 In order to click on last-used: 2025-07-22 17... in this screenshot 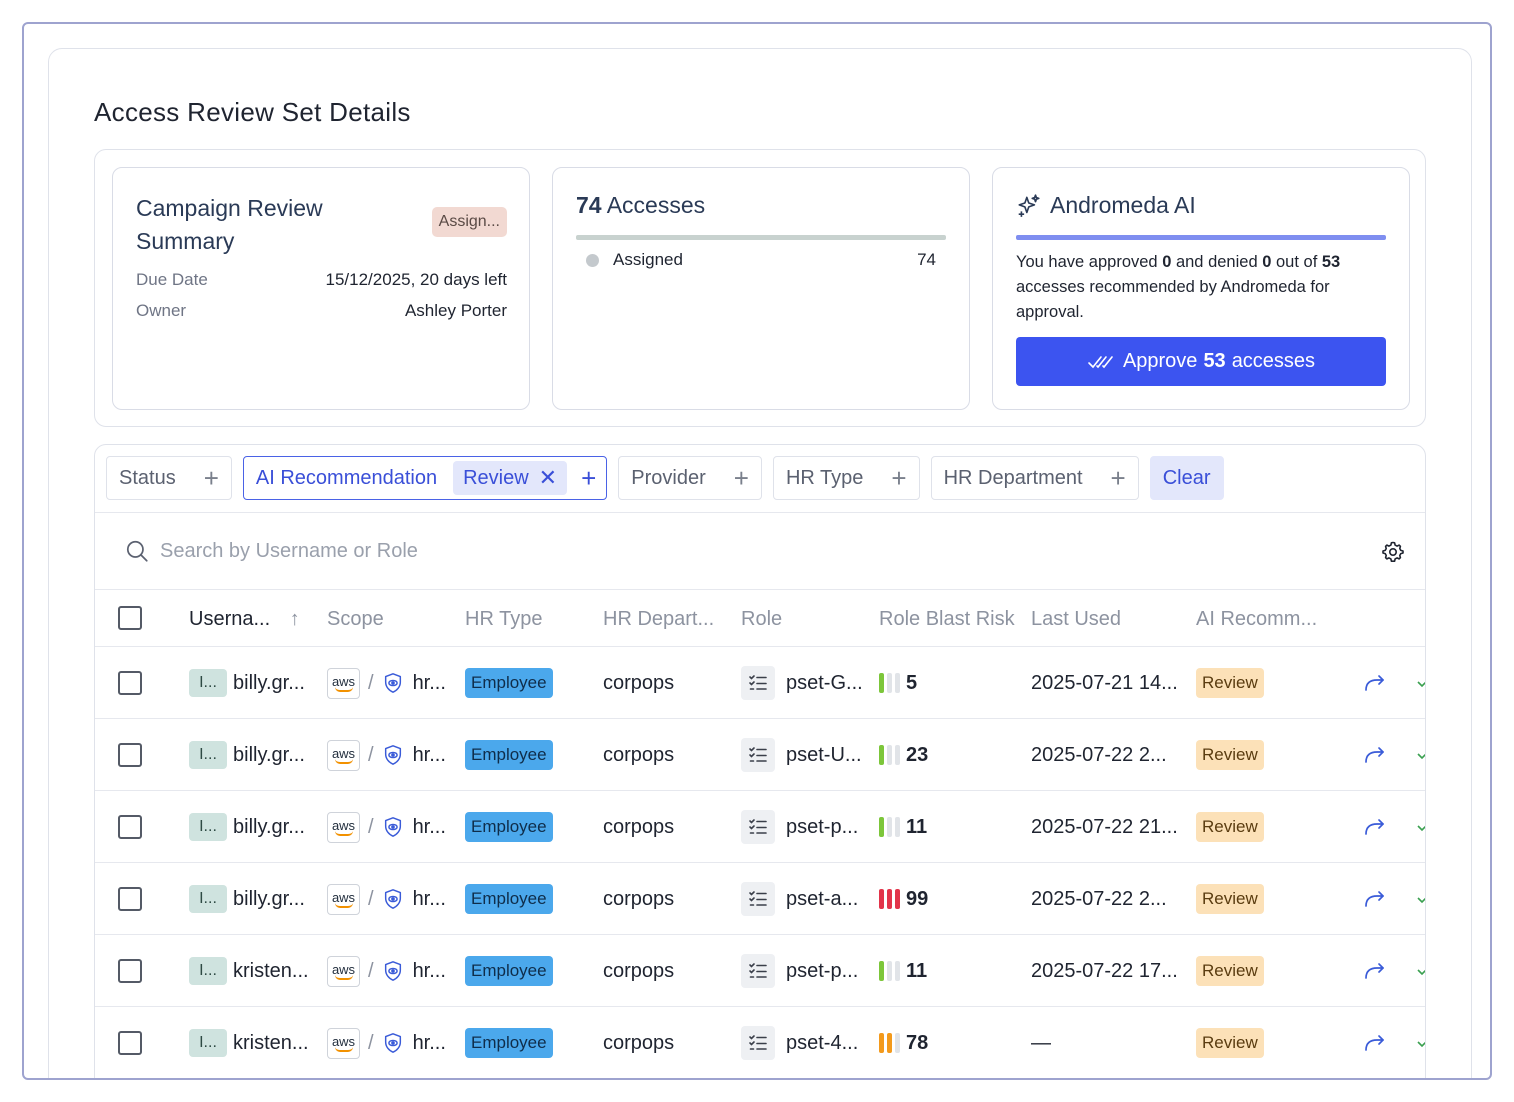, I will do `click(1104, 970)`.